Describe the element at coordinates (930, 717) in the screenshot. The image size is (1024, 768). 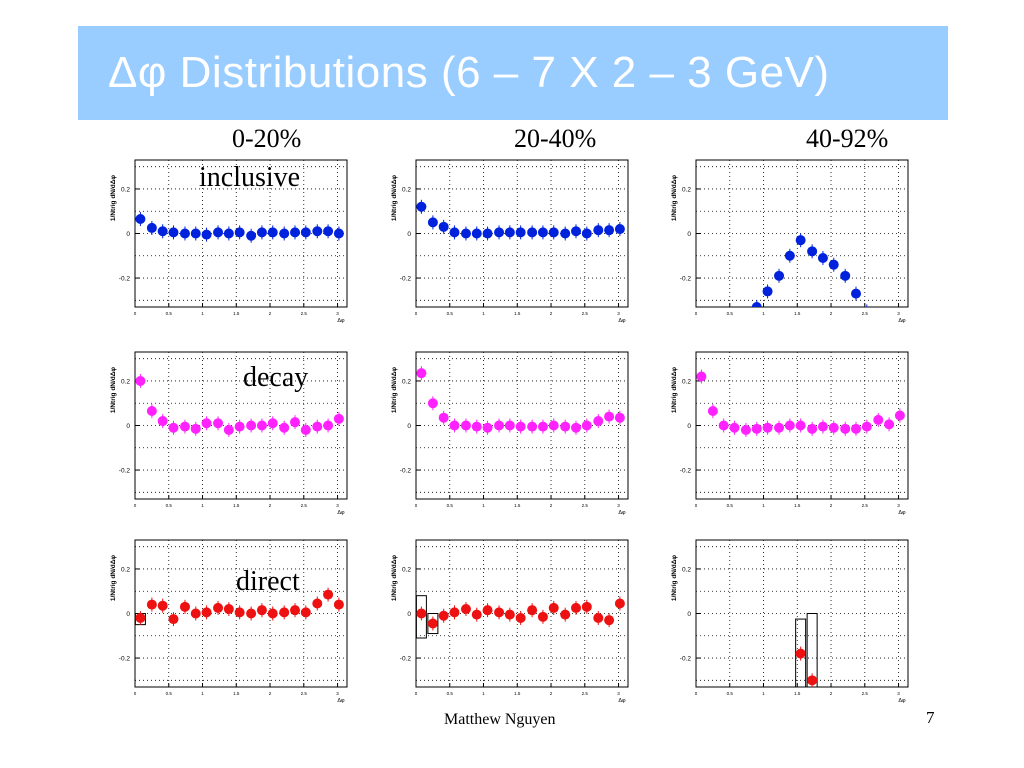
I see `page-number: 7` at that location.